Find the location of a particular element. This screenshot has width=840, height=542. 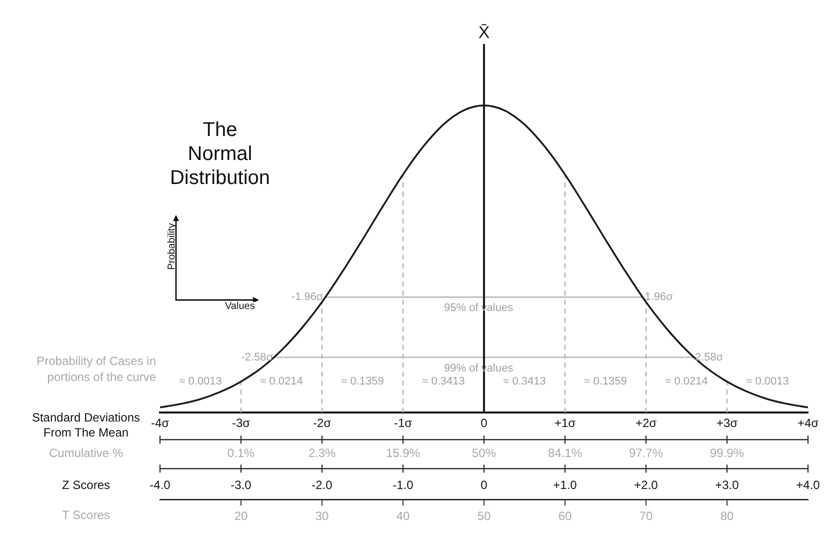

x2-tick-label: 60 is located at coordinates (565, 516).